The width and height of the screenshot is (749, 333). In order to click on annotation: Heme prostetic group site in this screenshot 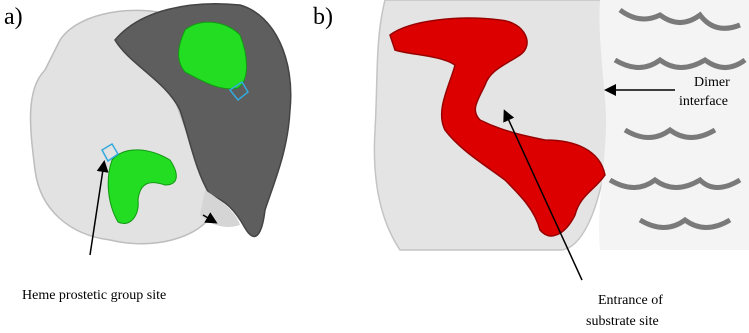, I will do `click(94, 295)`.